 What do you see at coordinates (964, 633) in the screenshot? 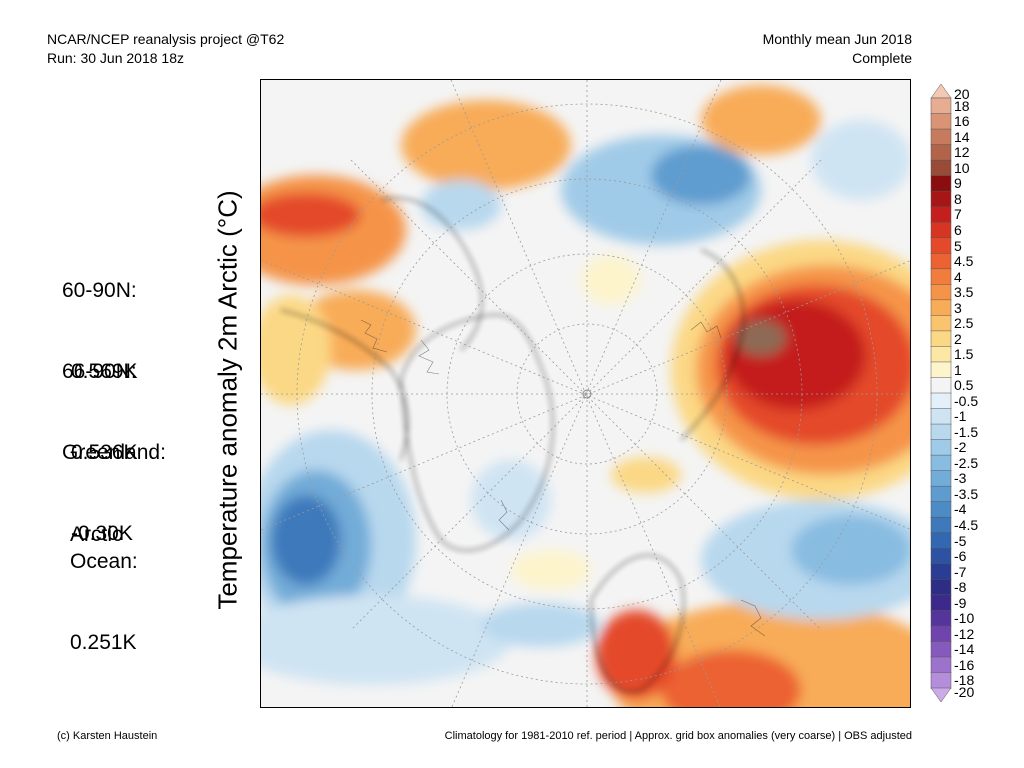
I see `colorbar-label: -12` at bounding box center [964, 633].